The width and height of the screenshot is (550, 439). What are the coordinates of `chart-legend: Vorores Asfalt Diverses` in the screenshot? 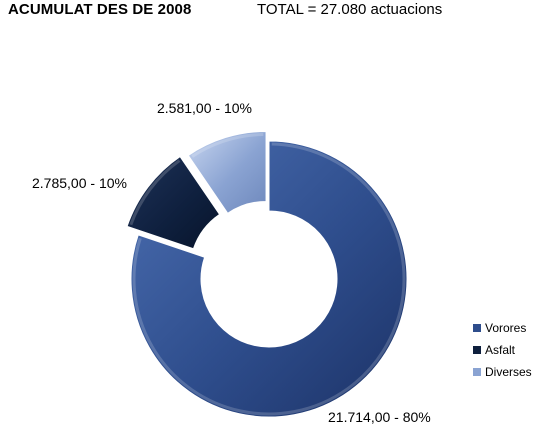 It's located at (502, 350).